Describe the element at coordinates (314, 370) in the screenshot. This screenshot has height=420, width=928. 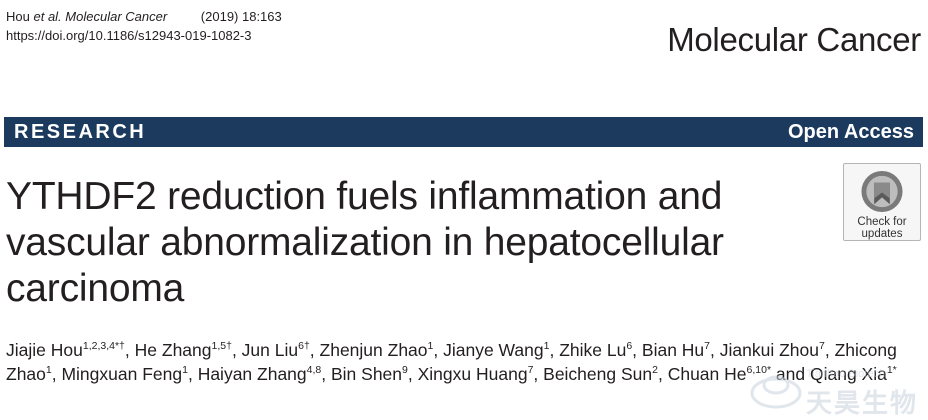
I see `author-affiliation: 4,8` at that location.